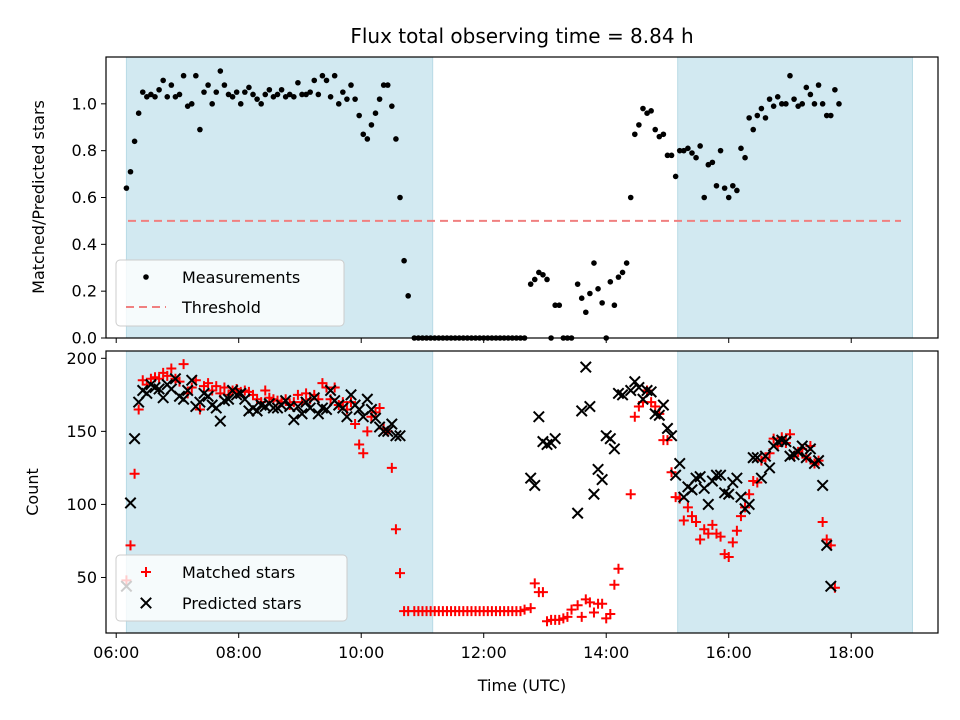 The image size is (960, 720). Describe the element at coordinates (851, 652) in the screenshot. I see `x-tick-label: 18:00` at that location.